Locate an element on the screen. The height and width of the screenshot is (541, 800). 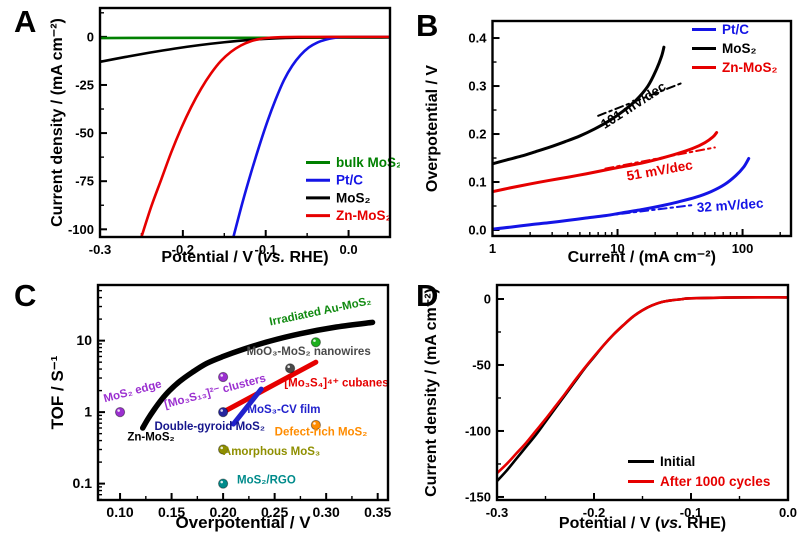
annotation-MoS₂ edge: MoS₂ edge is located at coordinates (132, 391).